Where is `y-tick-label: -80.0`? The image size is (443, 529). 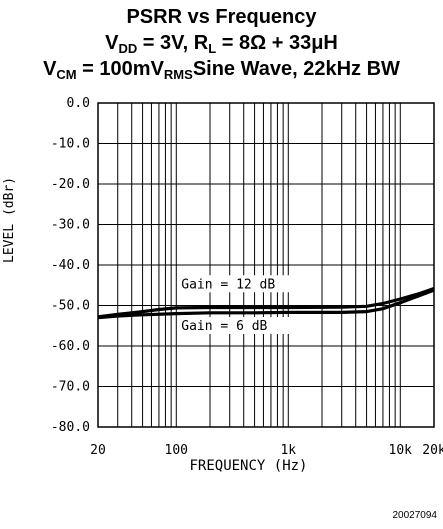 y-tick-label: -80.0 is located at coordinates (70, 427).